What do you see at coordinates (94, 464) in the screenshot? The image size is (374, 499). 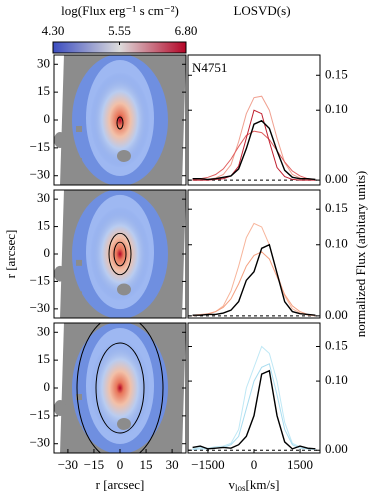 I see `x-tick-label: −15` at bounding box center [94, 464].